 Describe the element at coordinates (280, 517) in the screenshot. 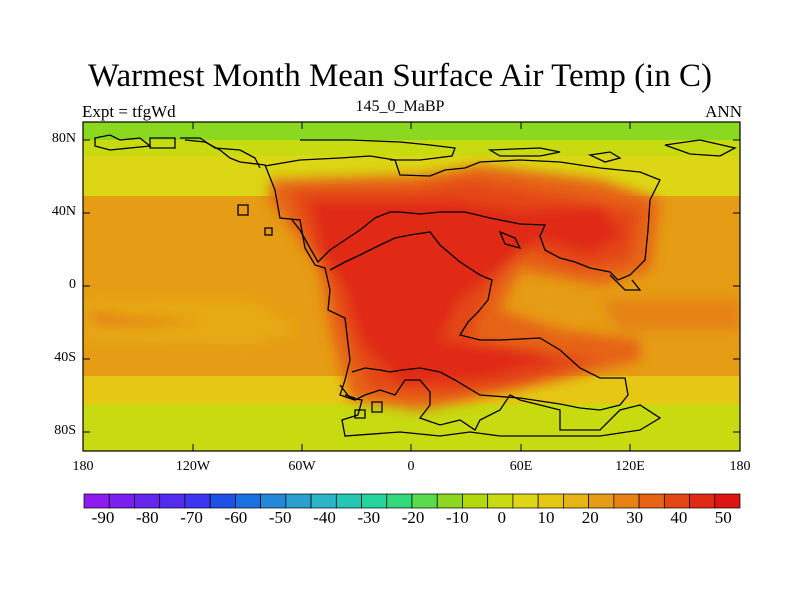

I see `colorbar-tick-label: -50` at that location.